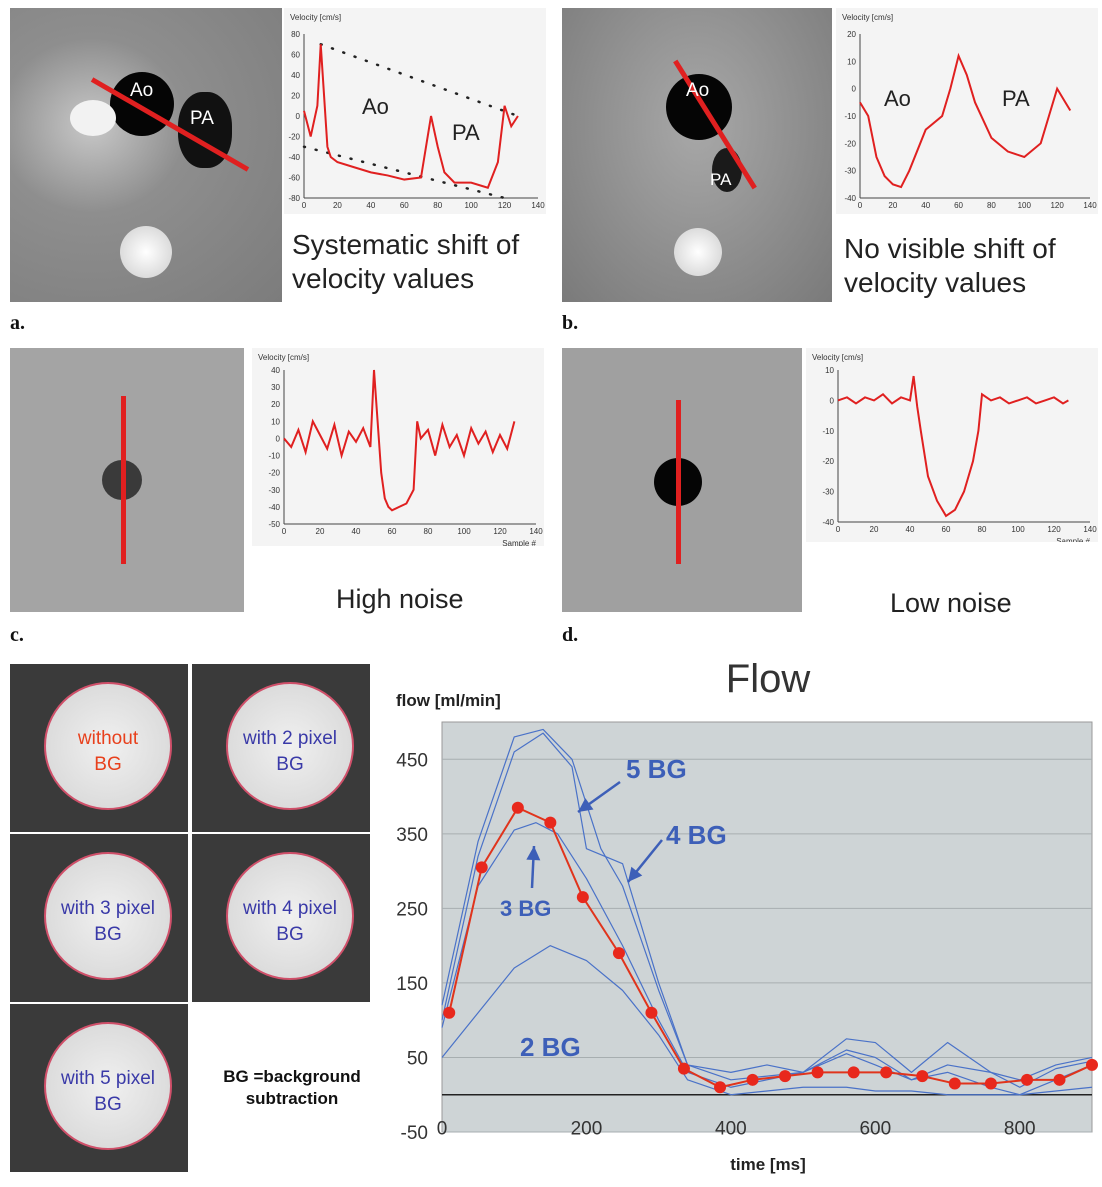 This screenshot has height=1187, width=1102. What do you see at coordinates (295, 34) in the screenshot?
I see `y-tick-label: 80` at bounding box center [295, 34].